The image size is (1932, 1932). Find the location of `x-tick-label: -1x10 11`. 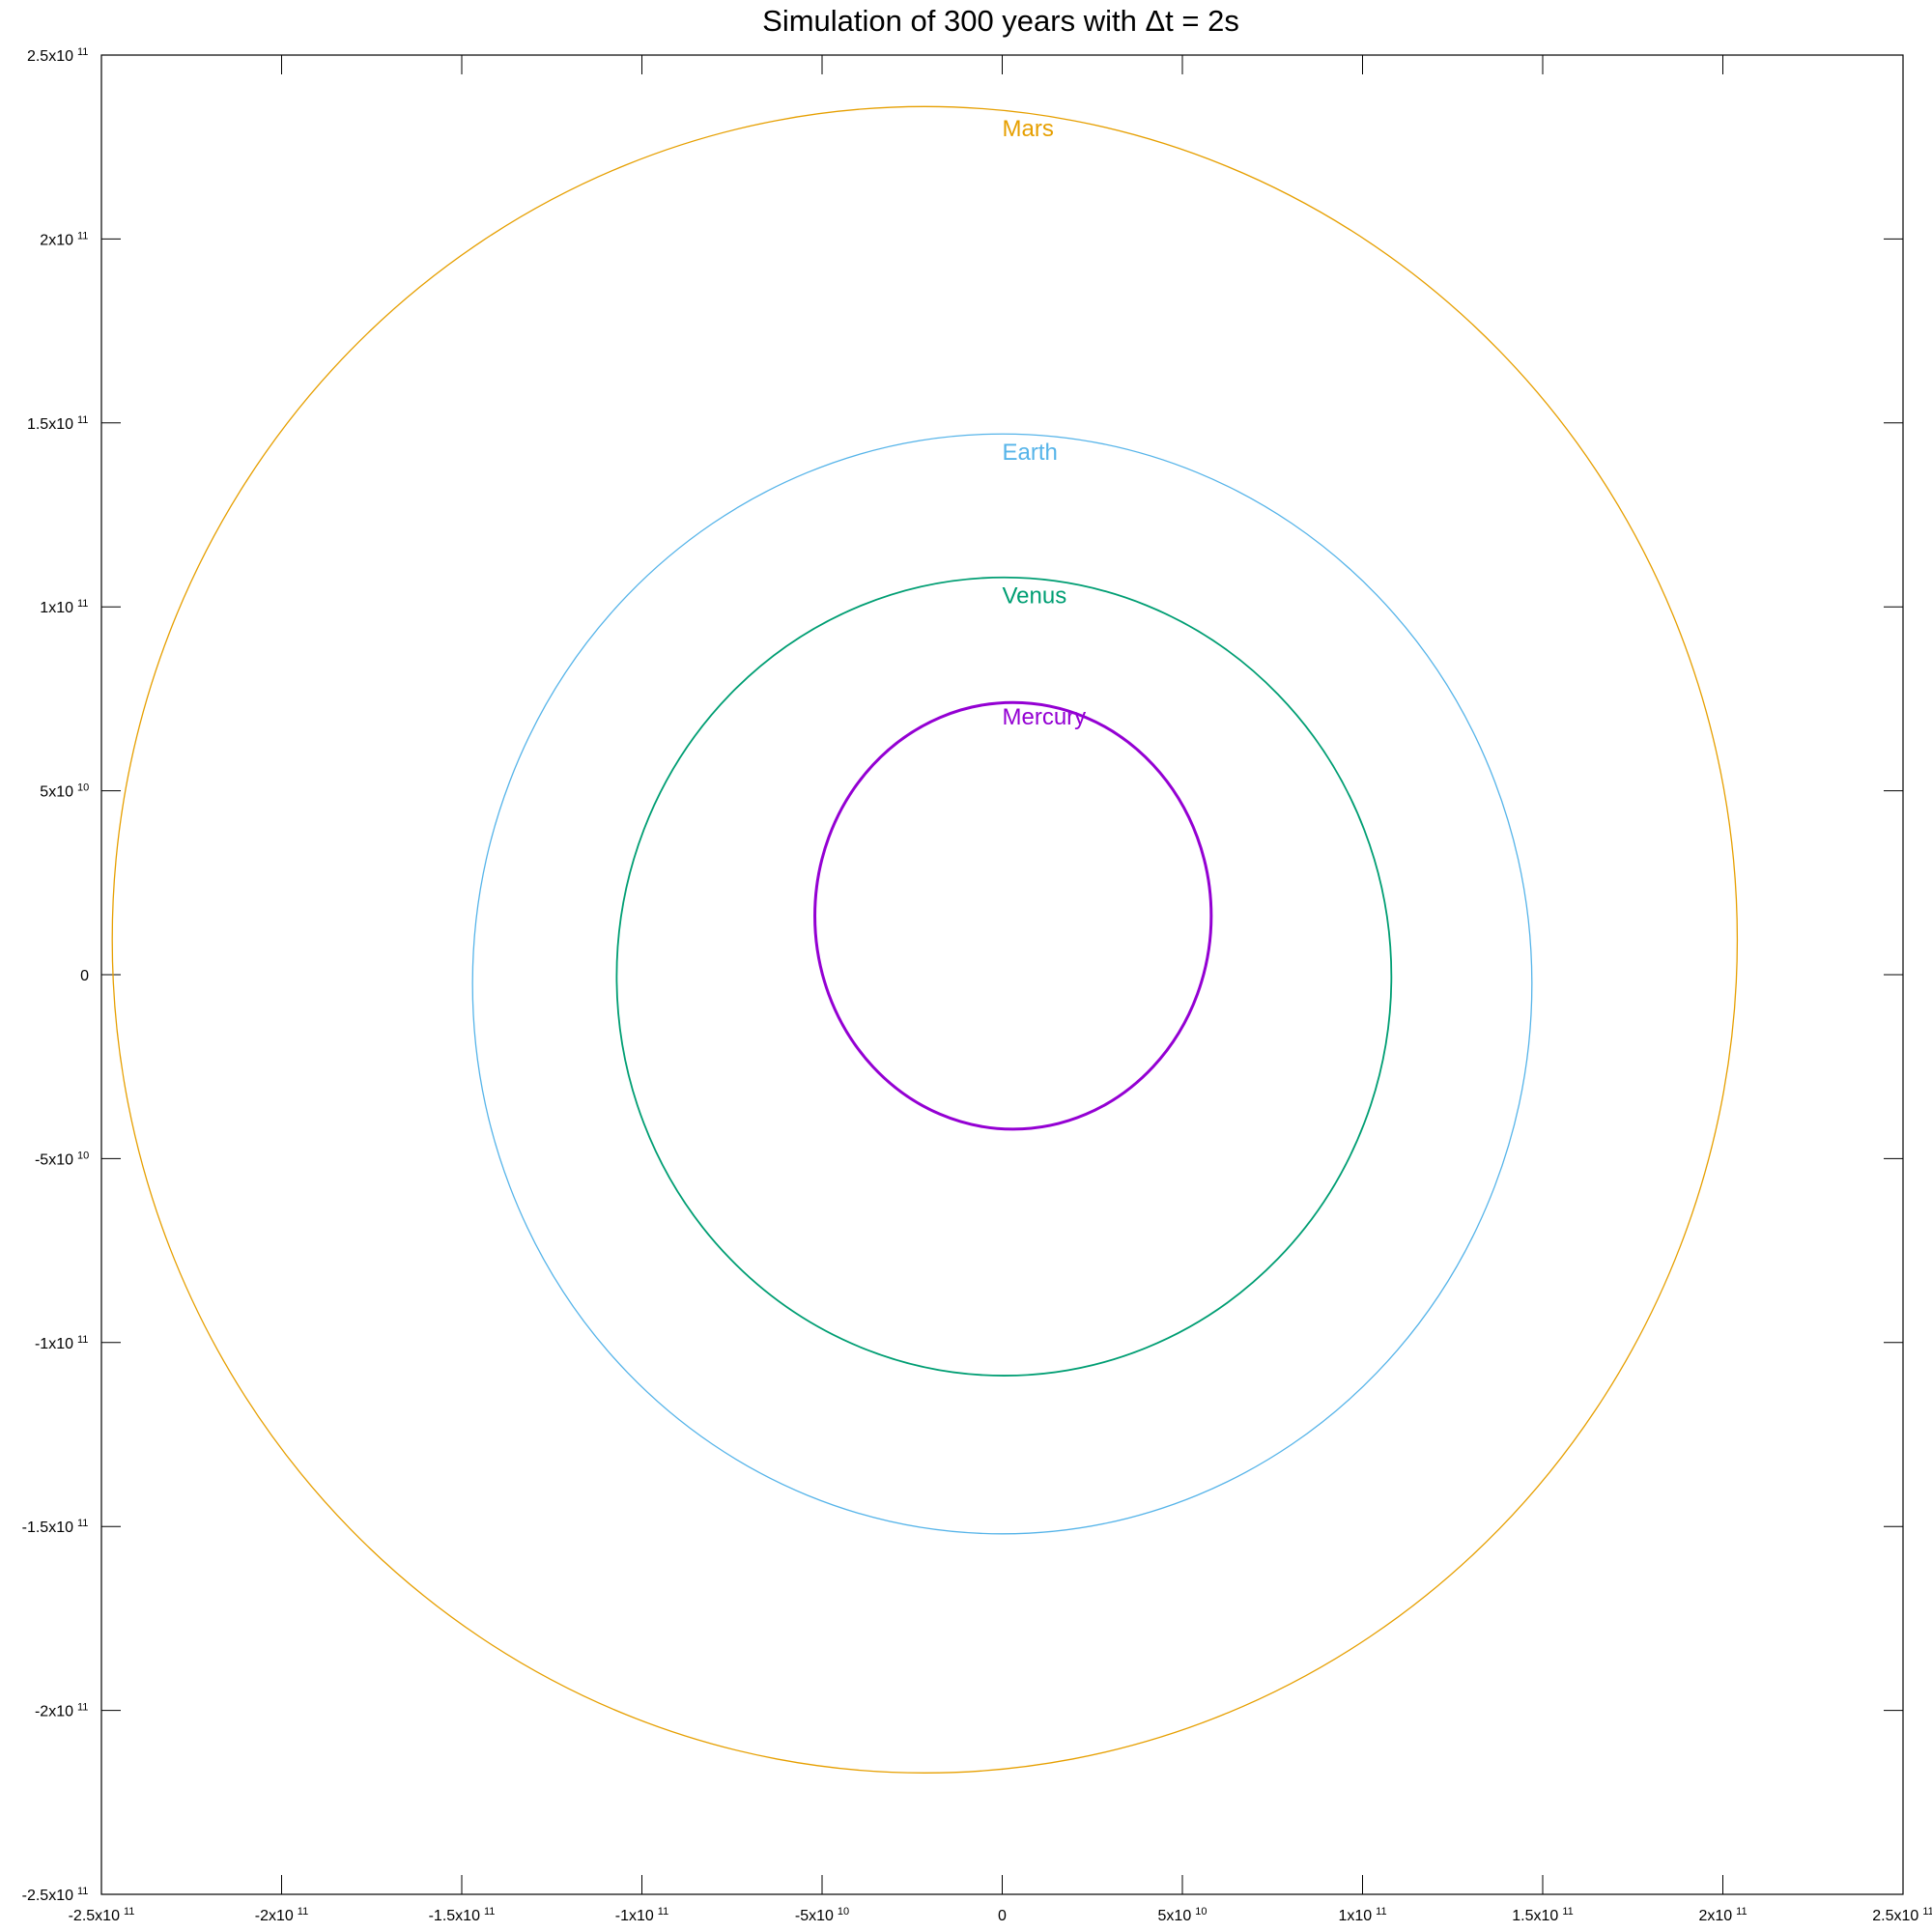

x-tick-label: -1x10 11 is located at coordinates (641, 1915).